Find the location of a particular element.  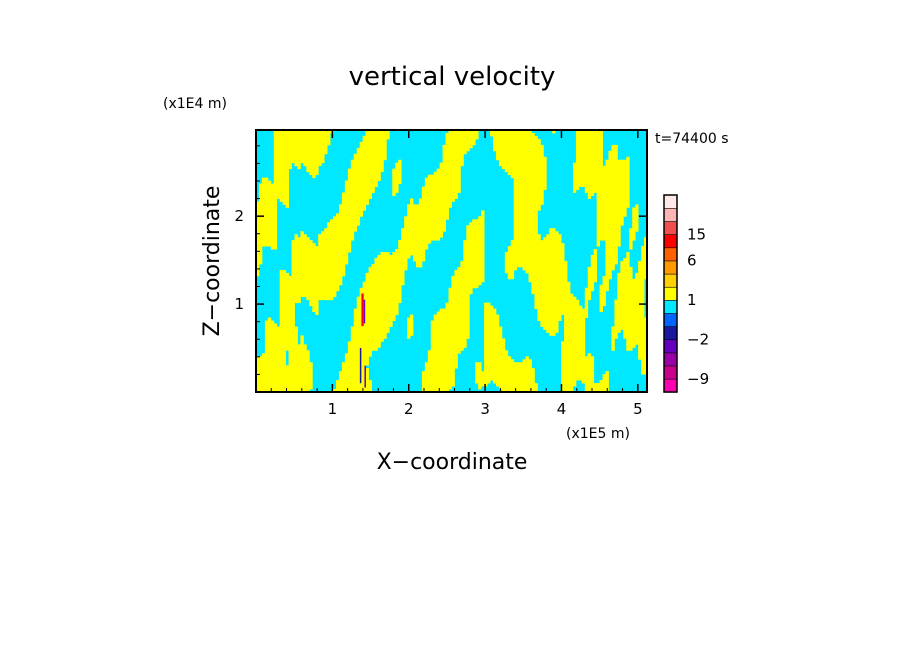

y-axis-title: Z−coordinate is located at coordinates (212, 261).